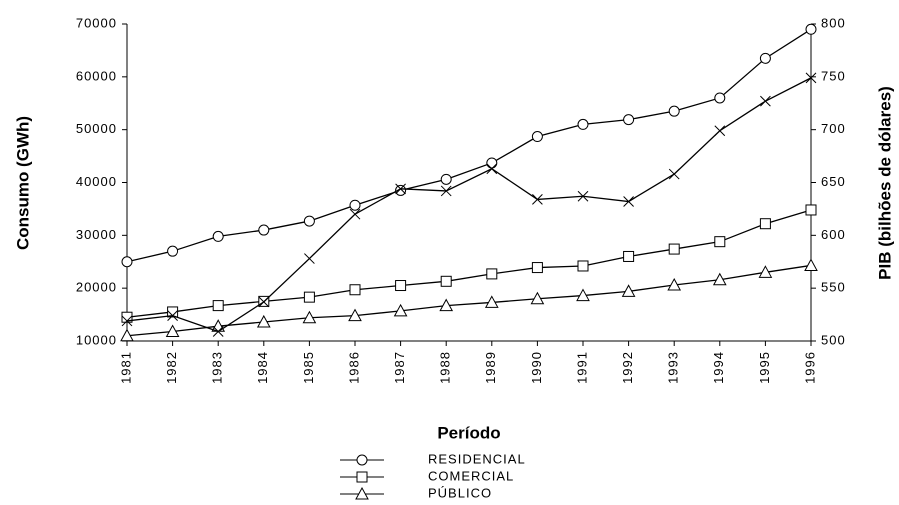  Describe the element at coordinates (809, 367) in the screenshot. I see `x-tick-label: 1996` at that location.